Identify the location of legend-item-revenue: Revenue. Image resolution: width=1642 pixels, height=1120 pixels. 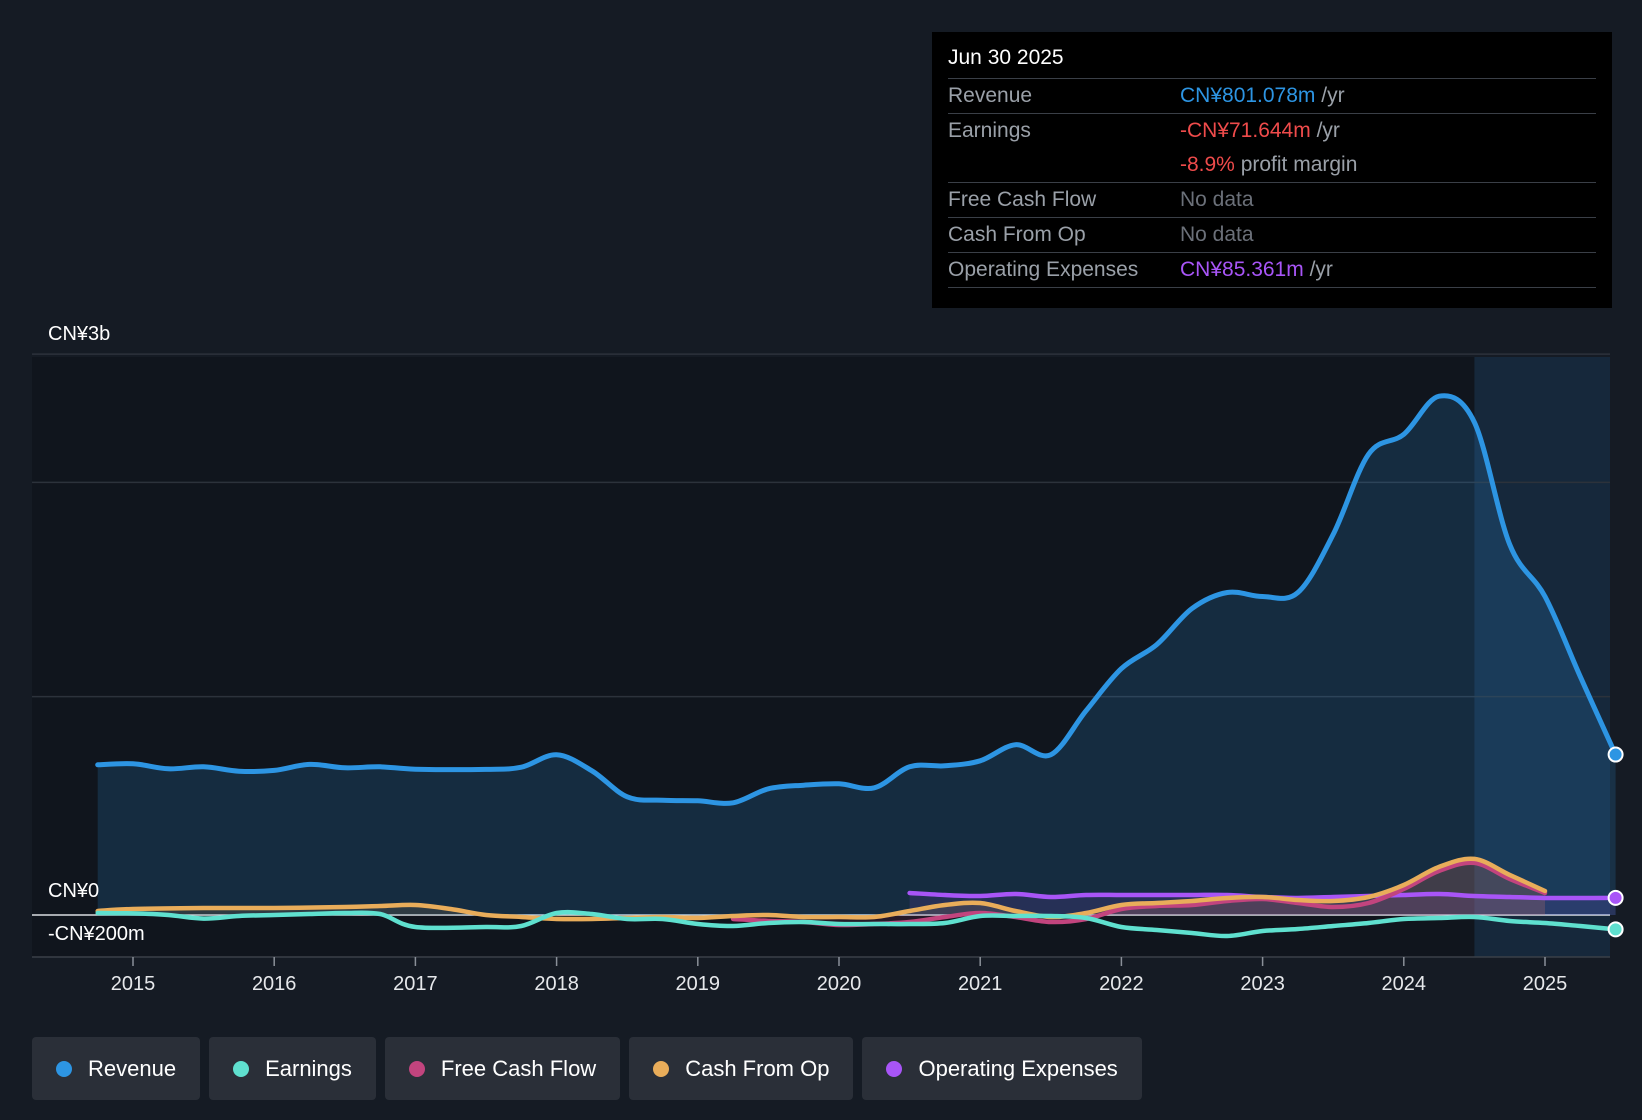
(116, 1068).